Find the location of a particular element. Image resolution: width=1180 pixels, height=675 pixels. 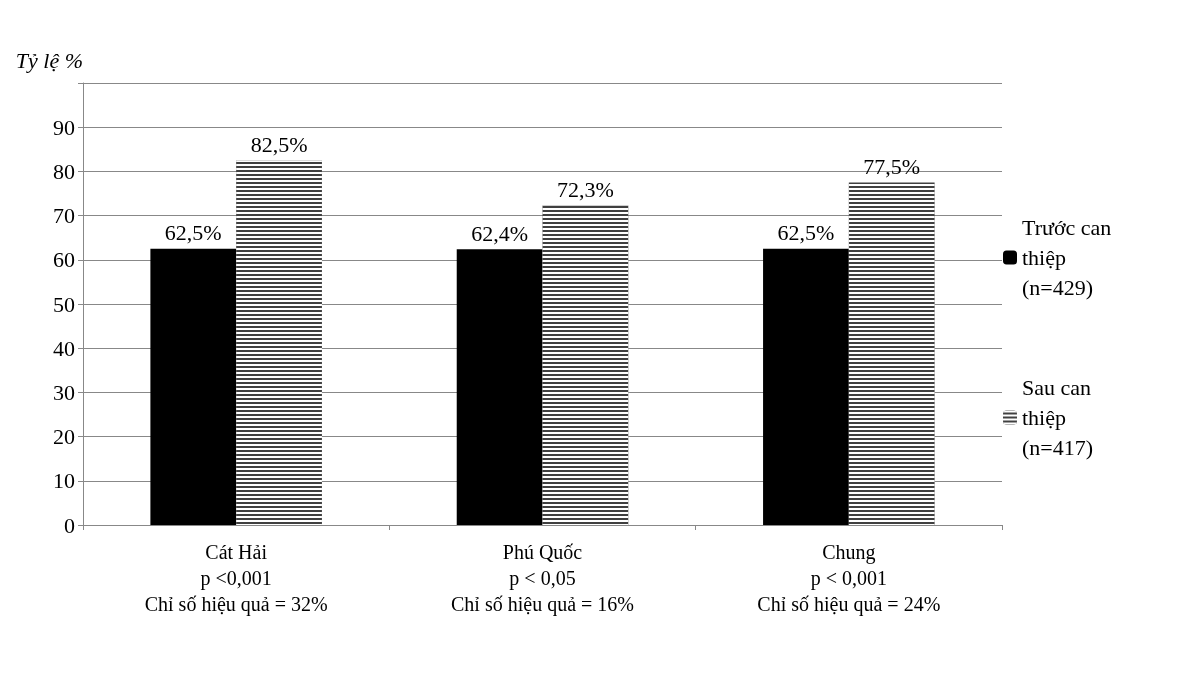

data-label: 82,5% is located at coordinates (279, 144).